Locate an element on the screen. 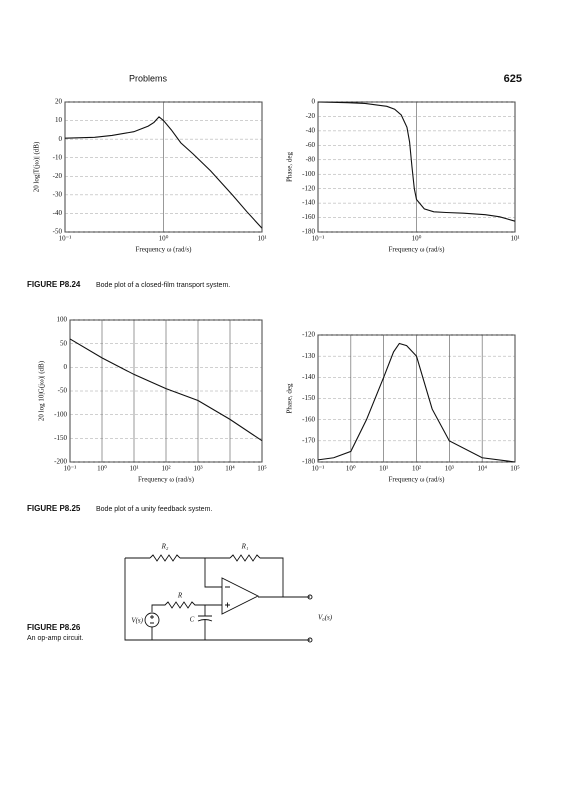  figure-caption: Bode plot of a unity feedback system. is located at coordinates (154, 509).